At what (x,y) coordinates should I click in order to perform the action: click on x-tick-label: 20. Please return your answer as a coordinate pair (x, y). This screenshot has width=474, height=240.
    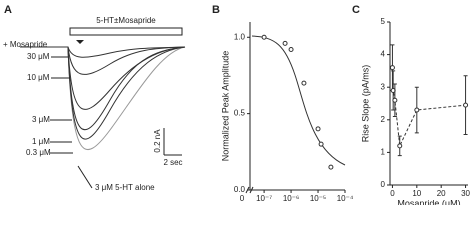
    Looking at the image, I should click on (441, 193).